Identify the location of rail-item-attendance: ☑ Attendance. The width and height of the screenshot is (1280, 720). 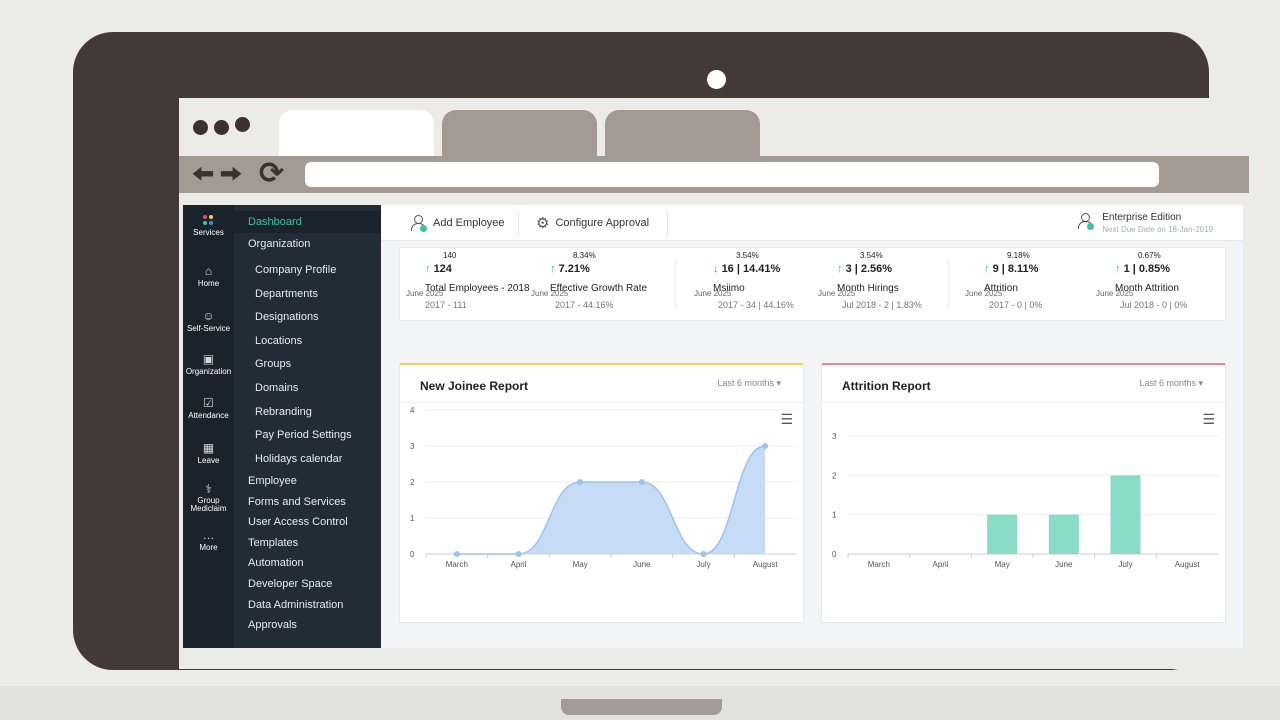
(208, 407).